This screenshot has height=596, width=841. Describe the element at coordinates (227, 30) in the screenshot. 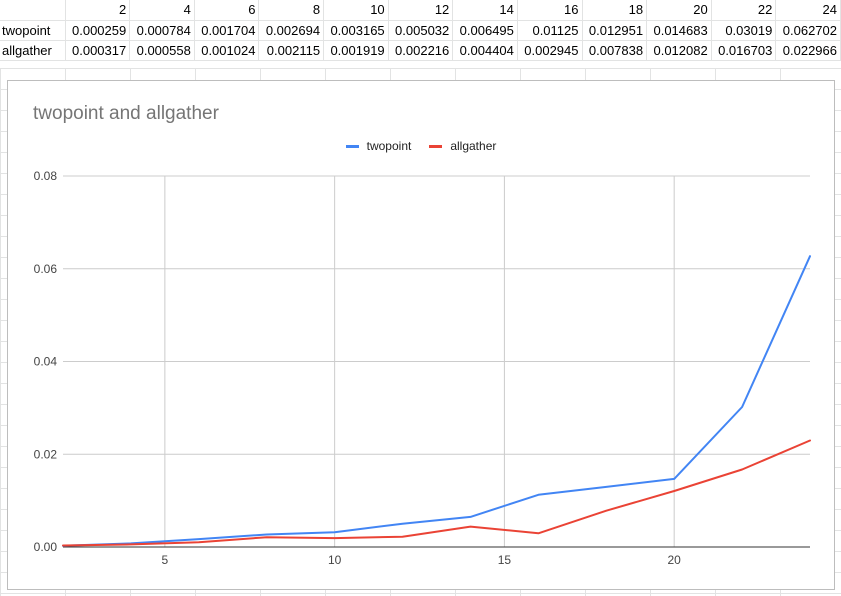

I see `sheet-cell: 0.001704` at that location.